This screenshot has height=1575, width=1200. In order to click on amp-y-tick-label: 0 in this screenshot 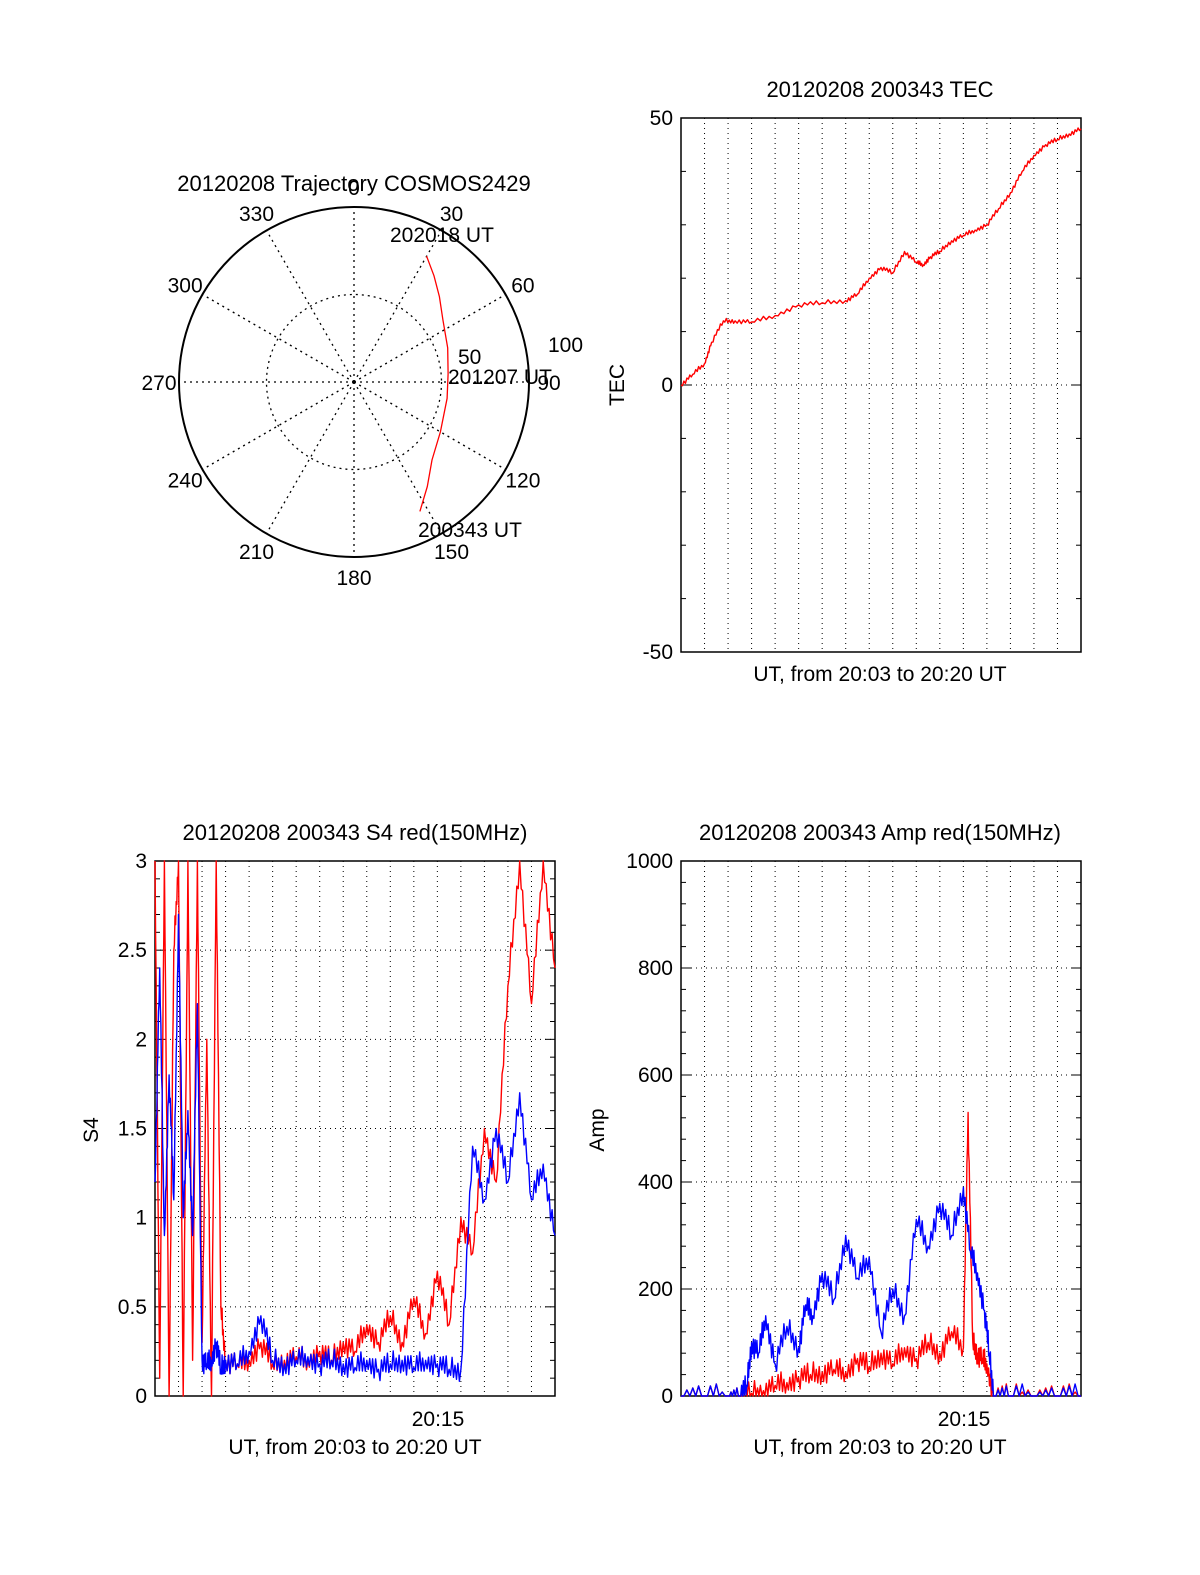, I will do `click(667, 1396)`.